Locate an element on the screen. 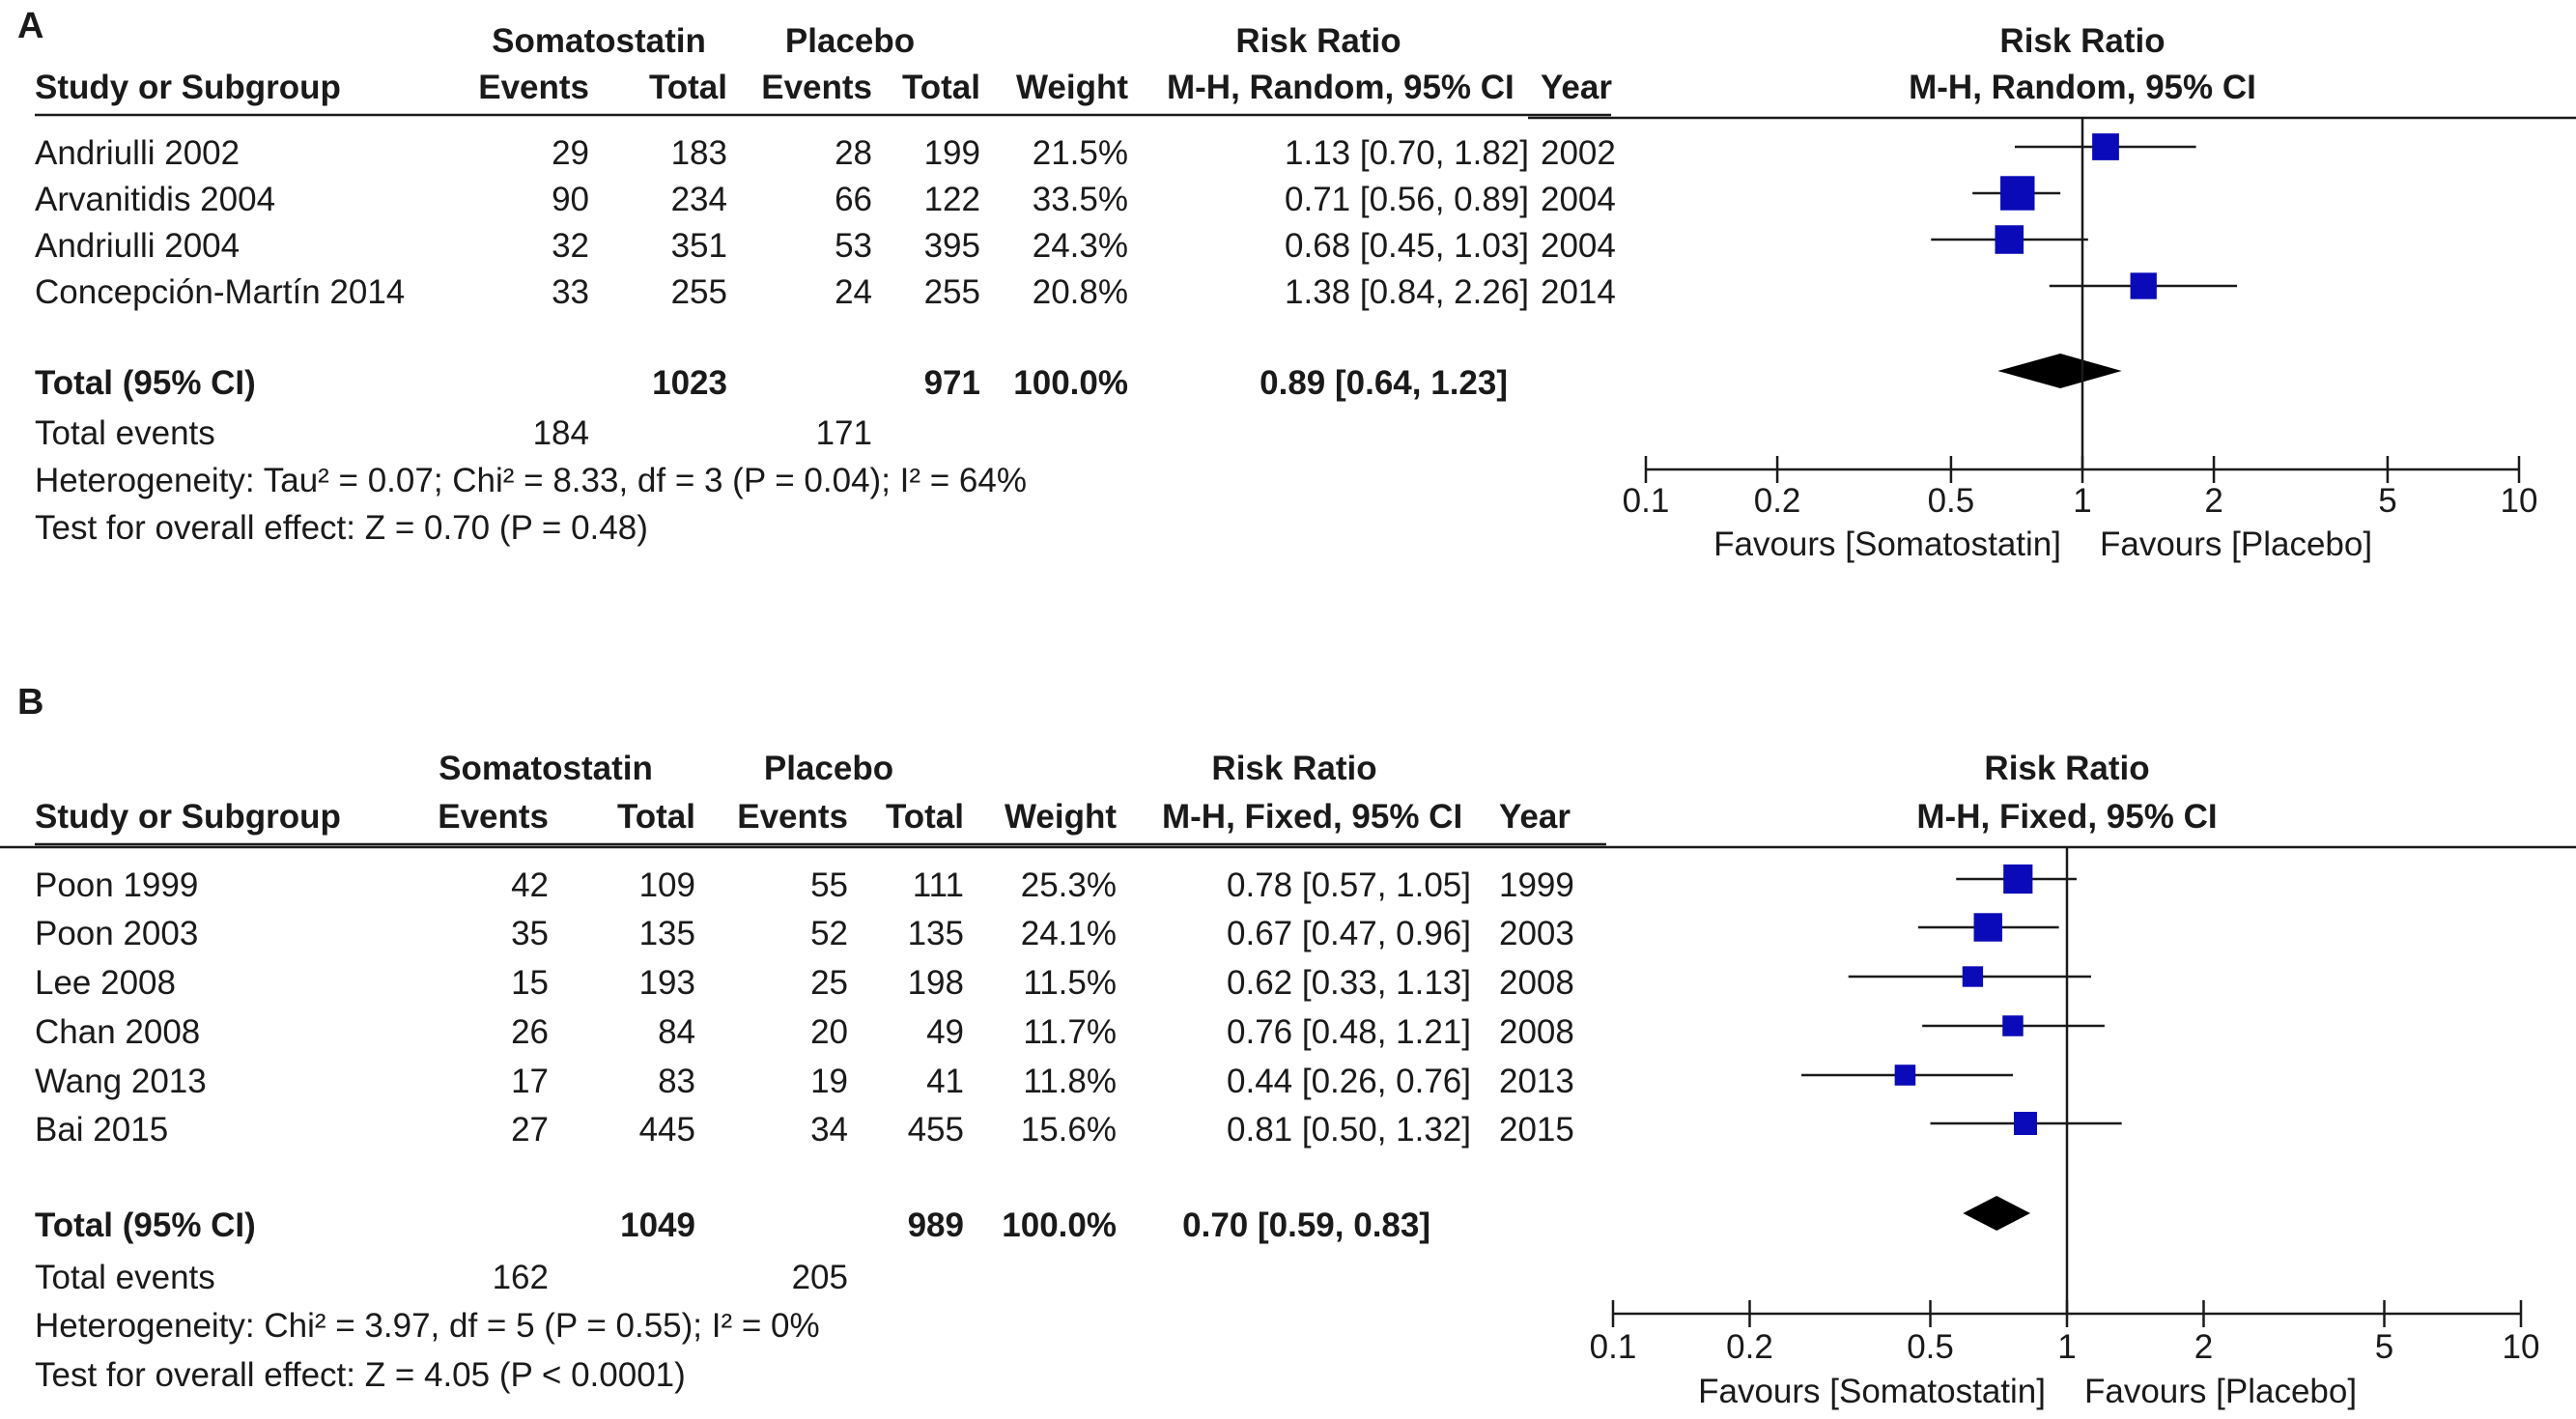 The height and width of the screenshot is (1419, 2576). group1-events-cell: 32 is located at coordinates (570, 246).